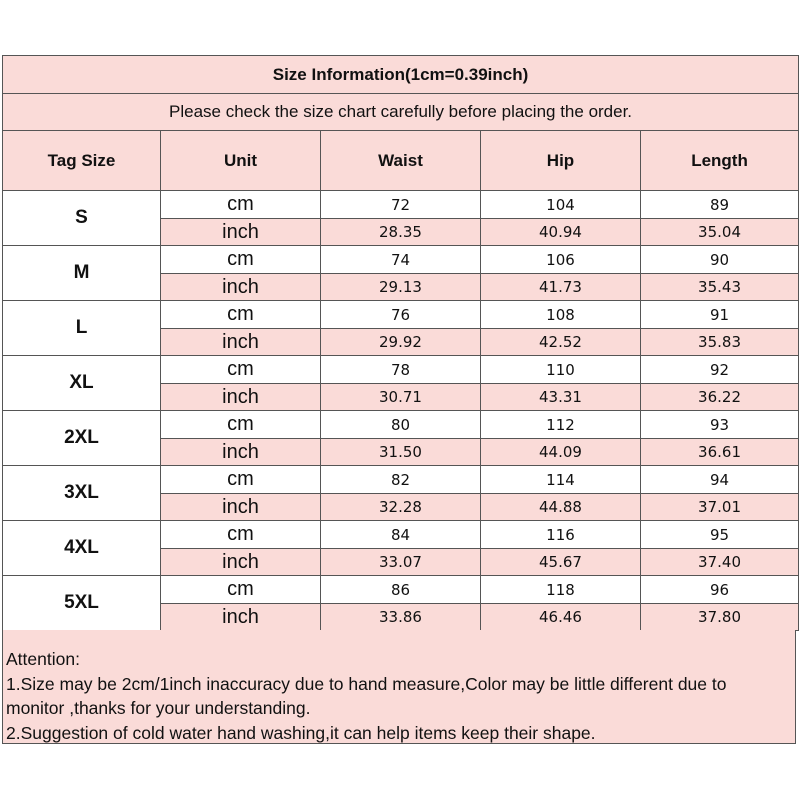 This screenshot has width=800, height=800. I want to click on hip-cell: 44.09, so click(560, 452).